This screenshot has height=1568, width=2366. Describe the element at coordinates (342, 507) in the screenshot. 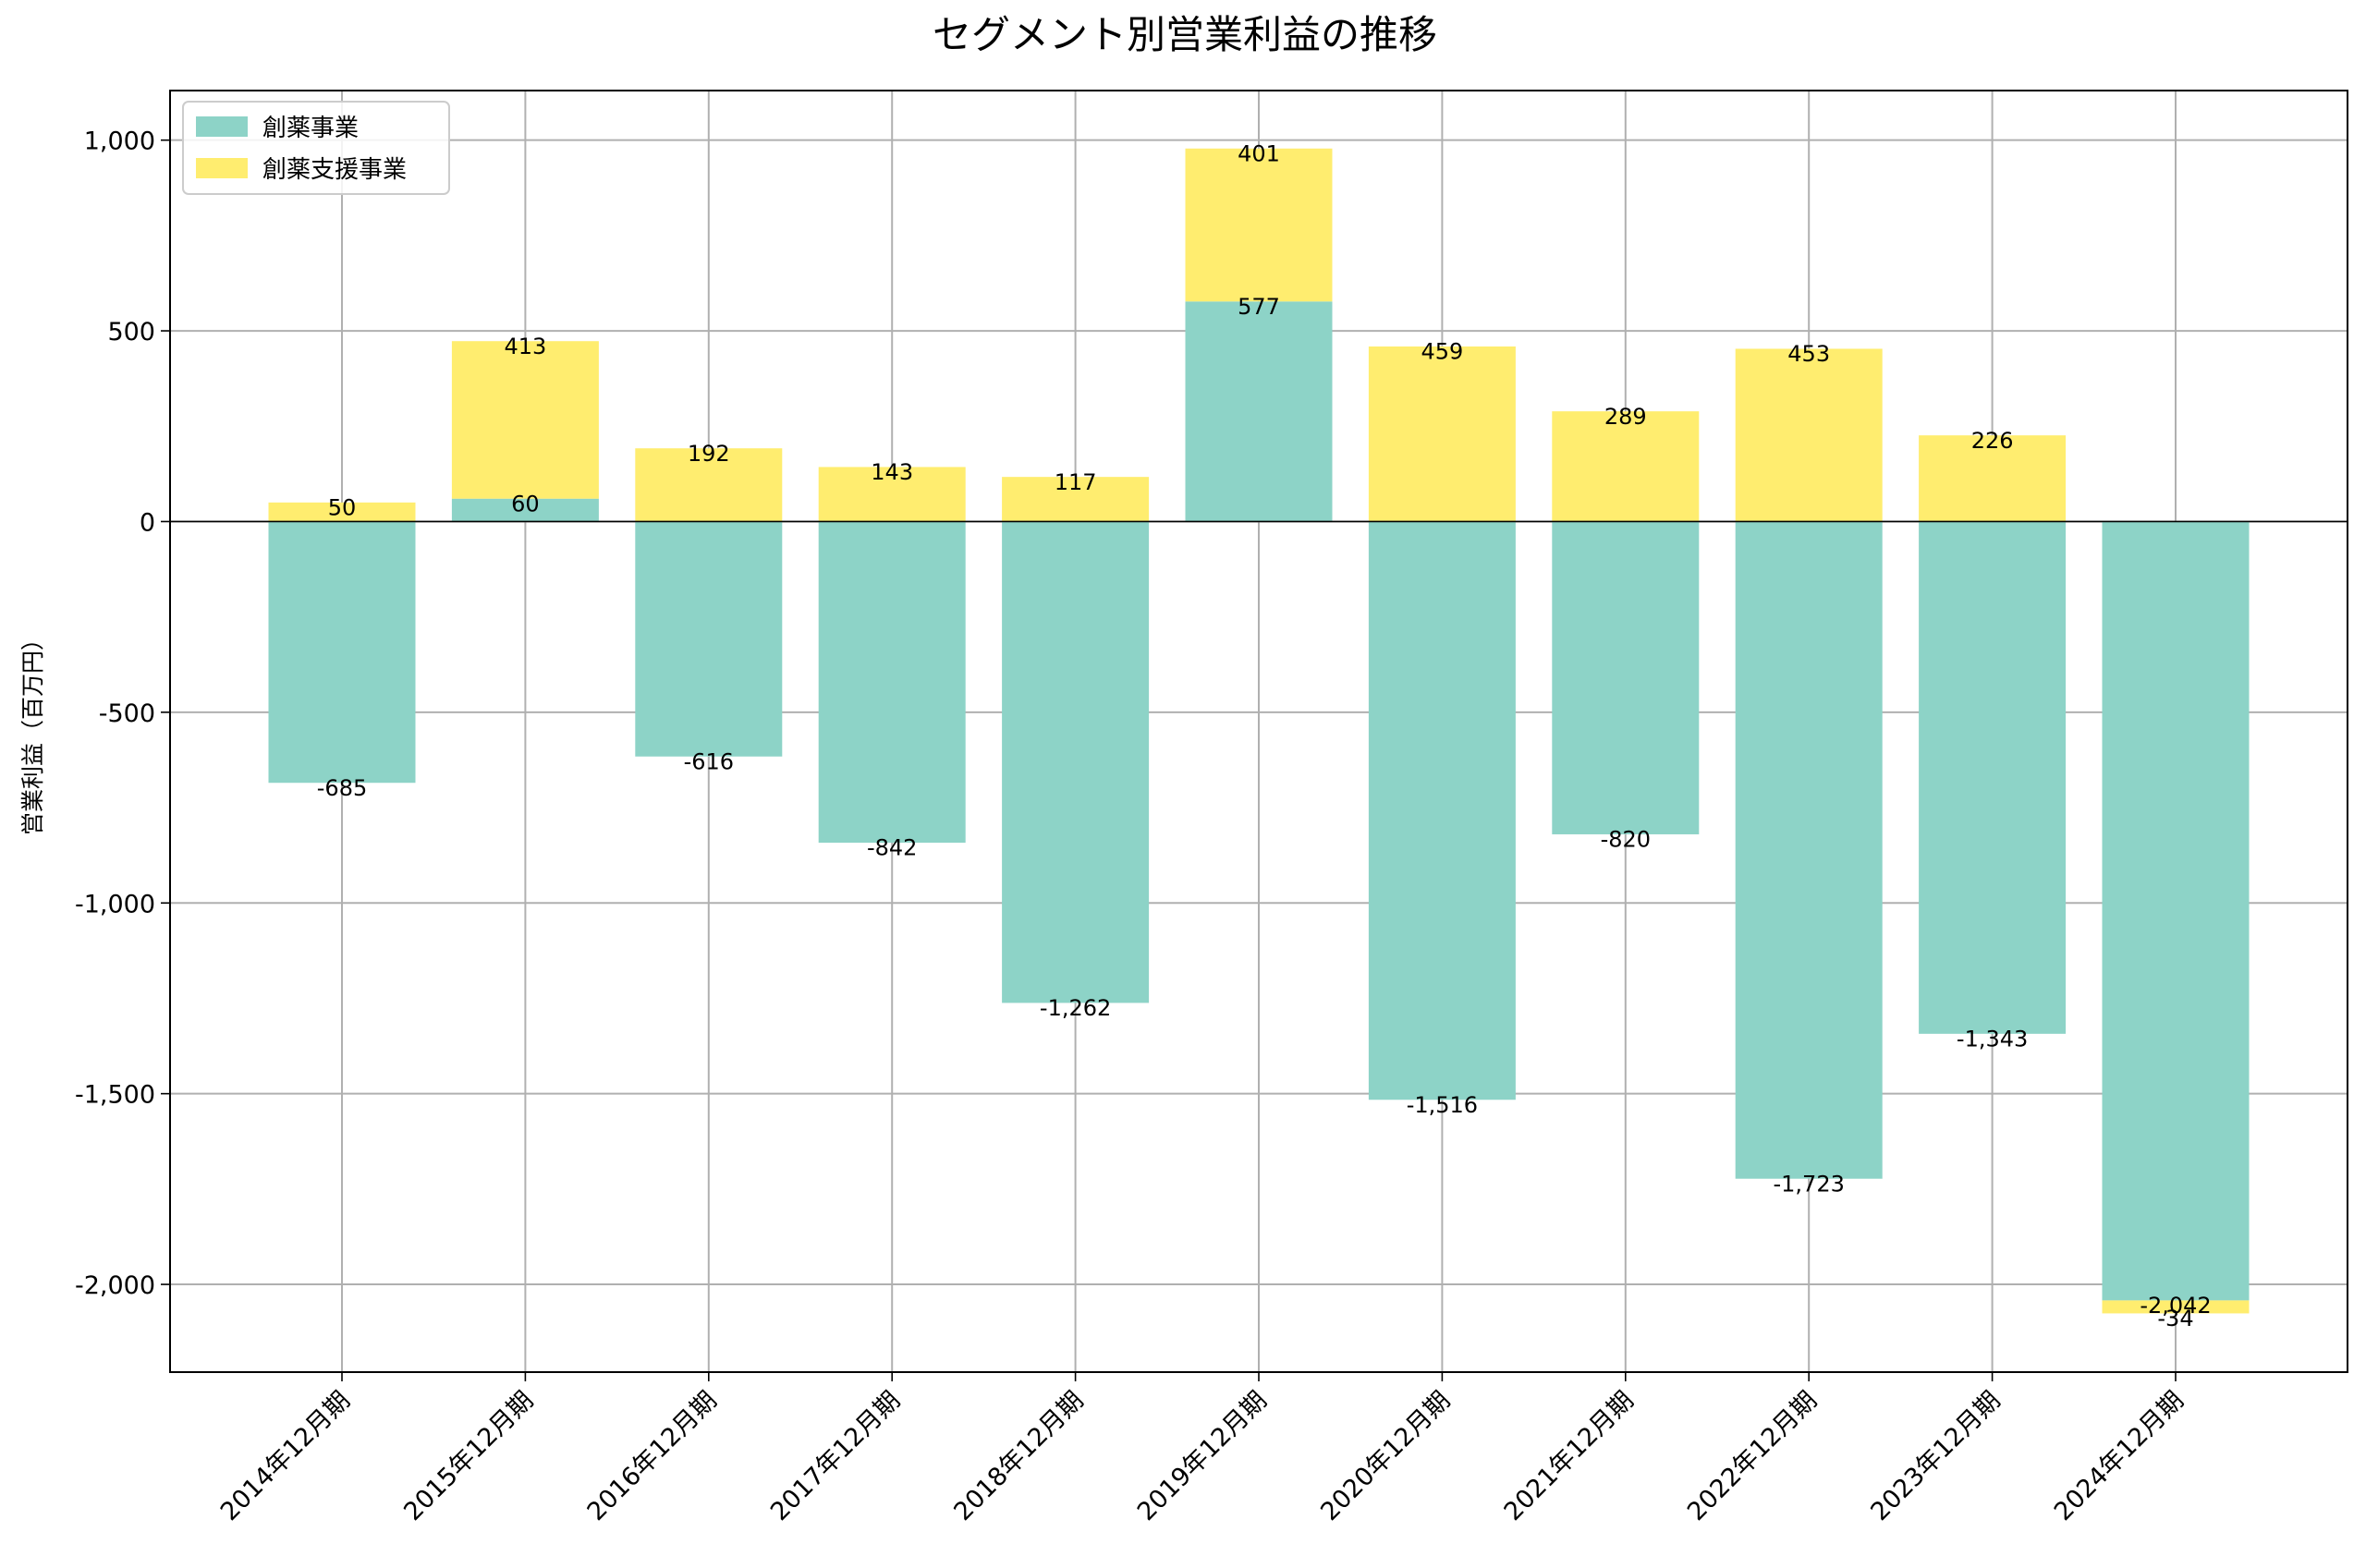

I see `data-label: 50` at that location.